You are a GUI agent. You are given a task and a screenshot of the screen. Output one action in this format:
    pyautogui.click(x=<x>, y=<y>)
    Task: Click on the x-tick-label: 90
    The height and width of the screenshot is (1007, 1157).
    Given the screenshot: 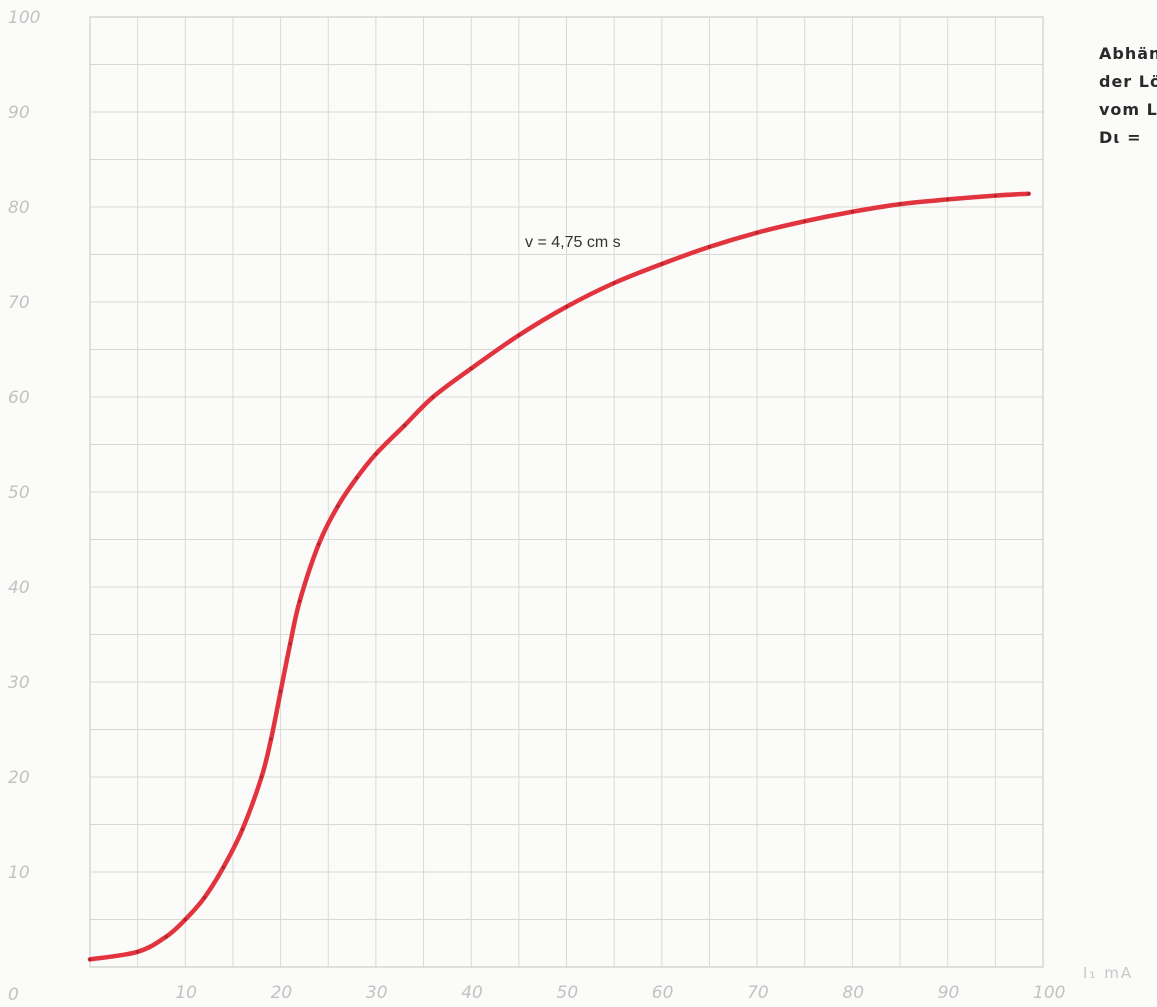 What is the action you would take?
    pyautogui.click(x=949, y=993)
    